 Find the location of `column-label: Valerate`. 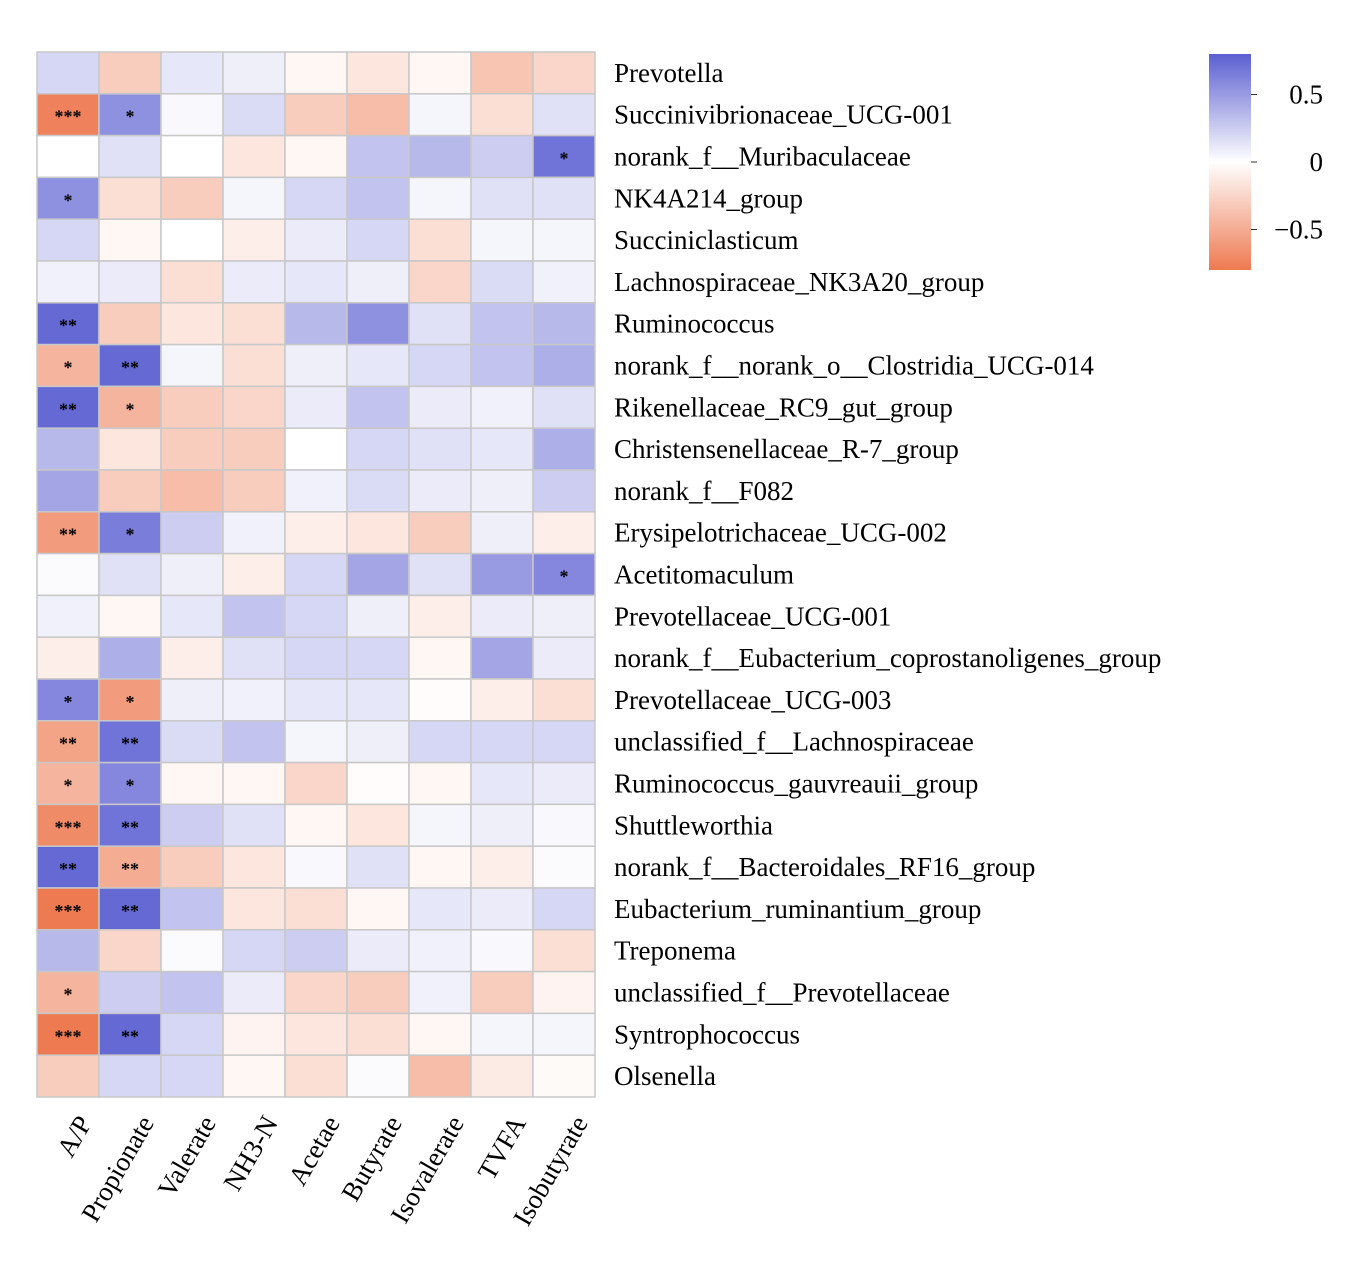

column-label: Valerate is located at coordinates (187, 1157).